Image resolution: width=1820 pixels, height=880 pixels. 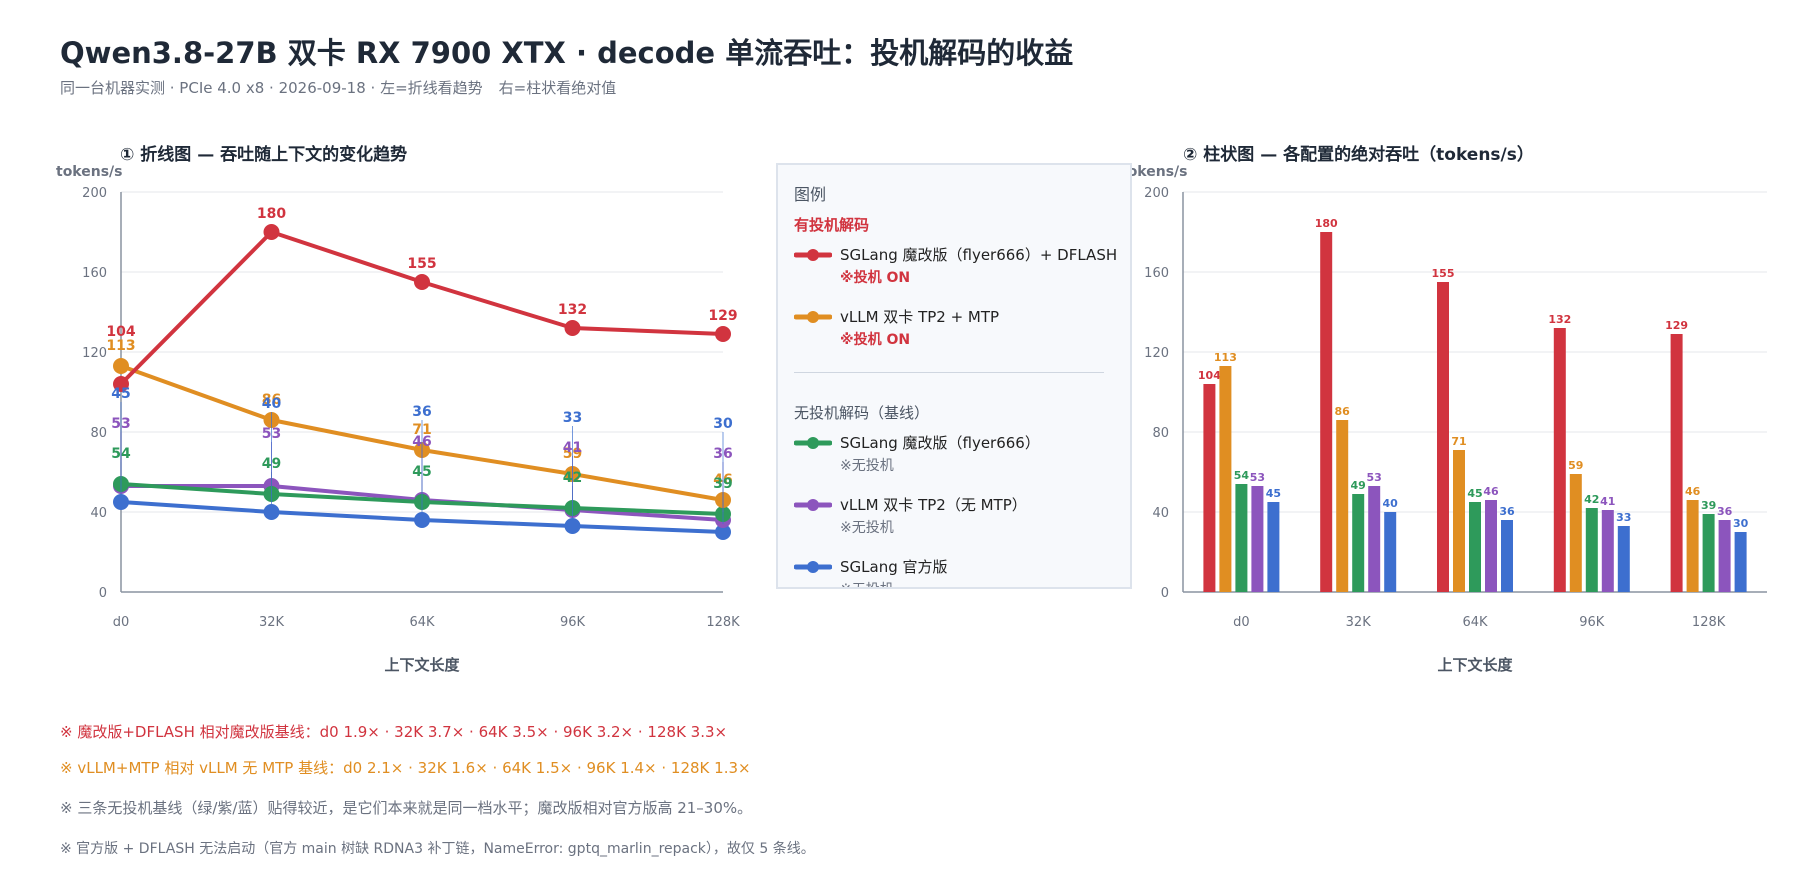 I want to click on bar-value-label: 41, so click(x=1607, y=501).